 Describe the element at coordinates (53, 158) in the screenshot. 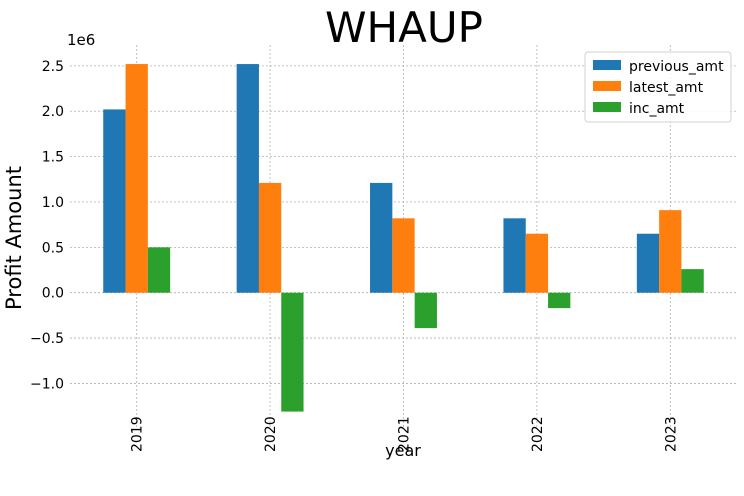

I see `y-tick-label: 1.5` at that location.